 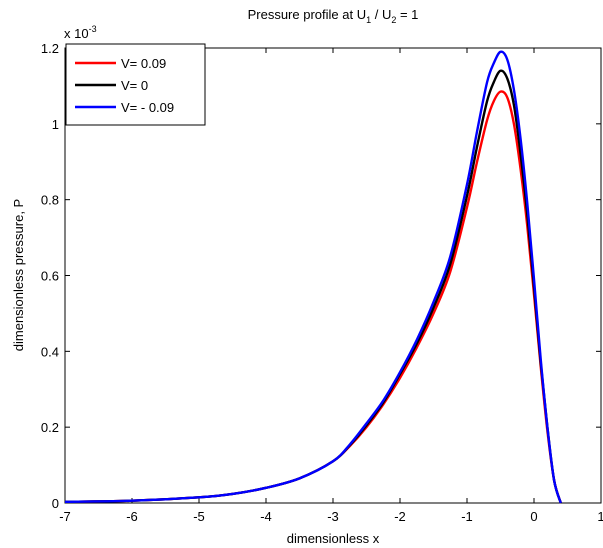 What do you see at coordinates (50, 351) in the screenshot?
I see `y-tick-label: 0.4` at bounding box center [50, 351].